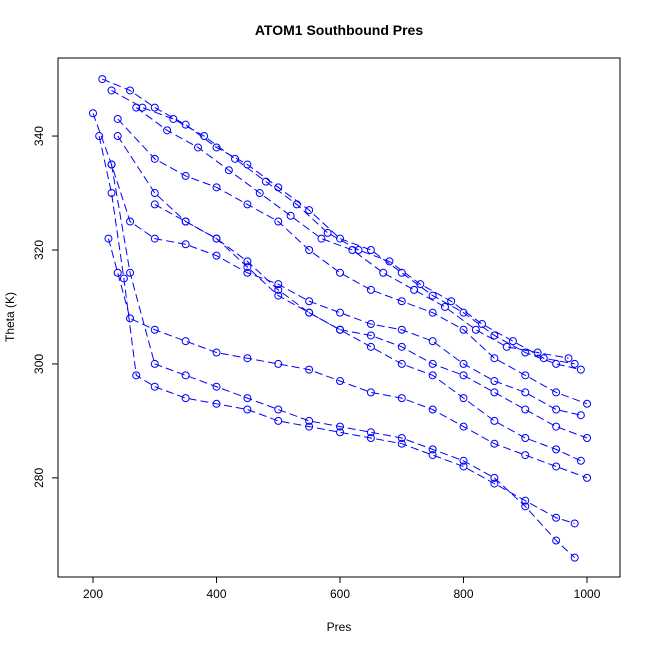  What do you see at coordinates (39, 478) in the screenshot?
I see `y-tick-label: 280` at bounding box center [39, 478].